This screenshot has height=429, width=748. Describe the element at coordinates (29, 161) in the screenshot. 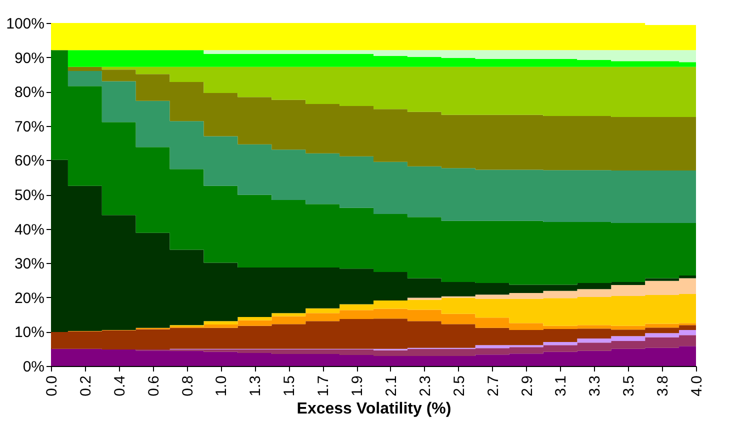

I see `y-tick-label: 60%` at that location.